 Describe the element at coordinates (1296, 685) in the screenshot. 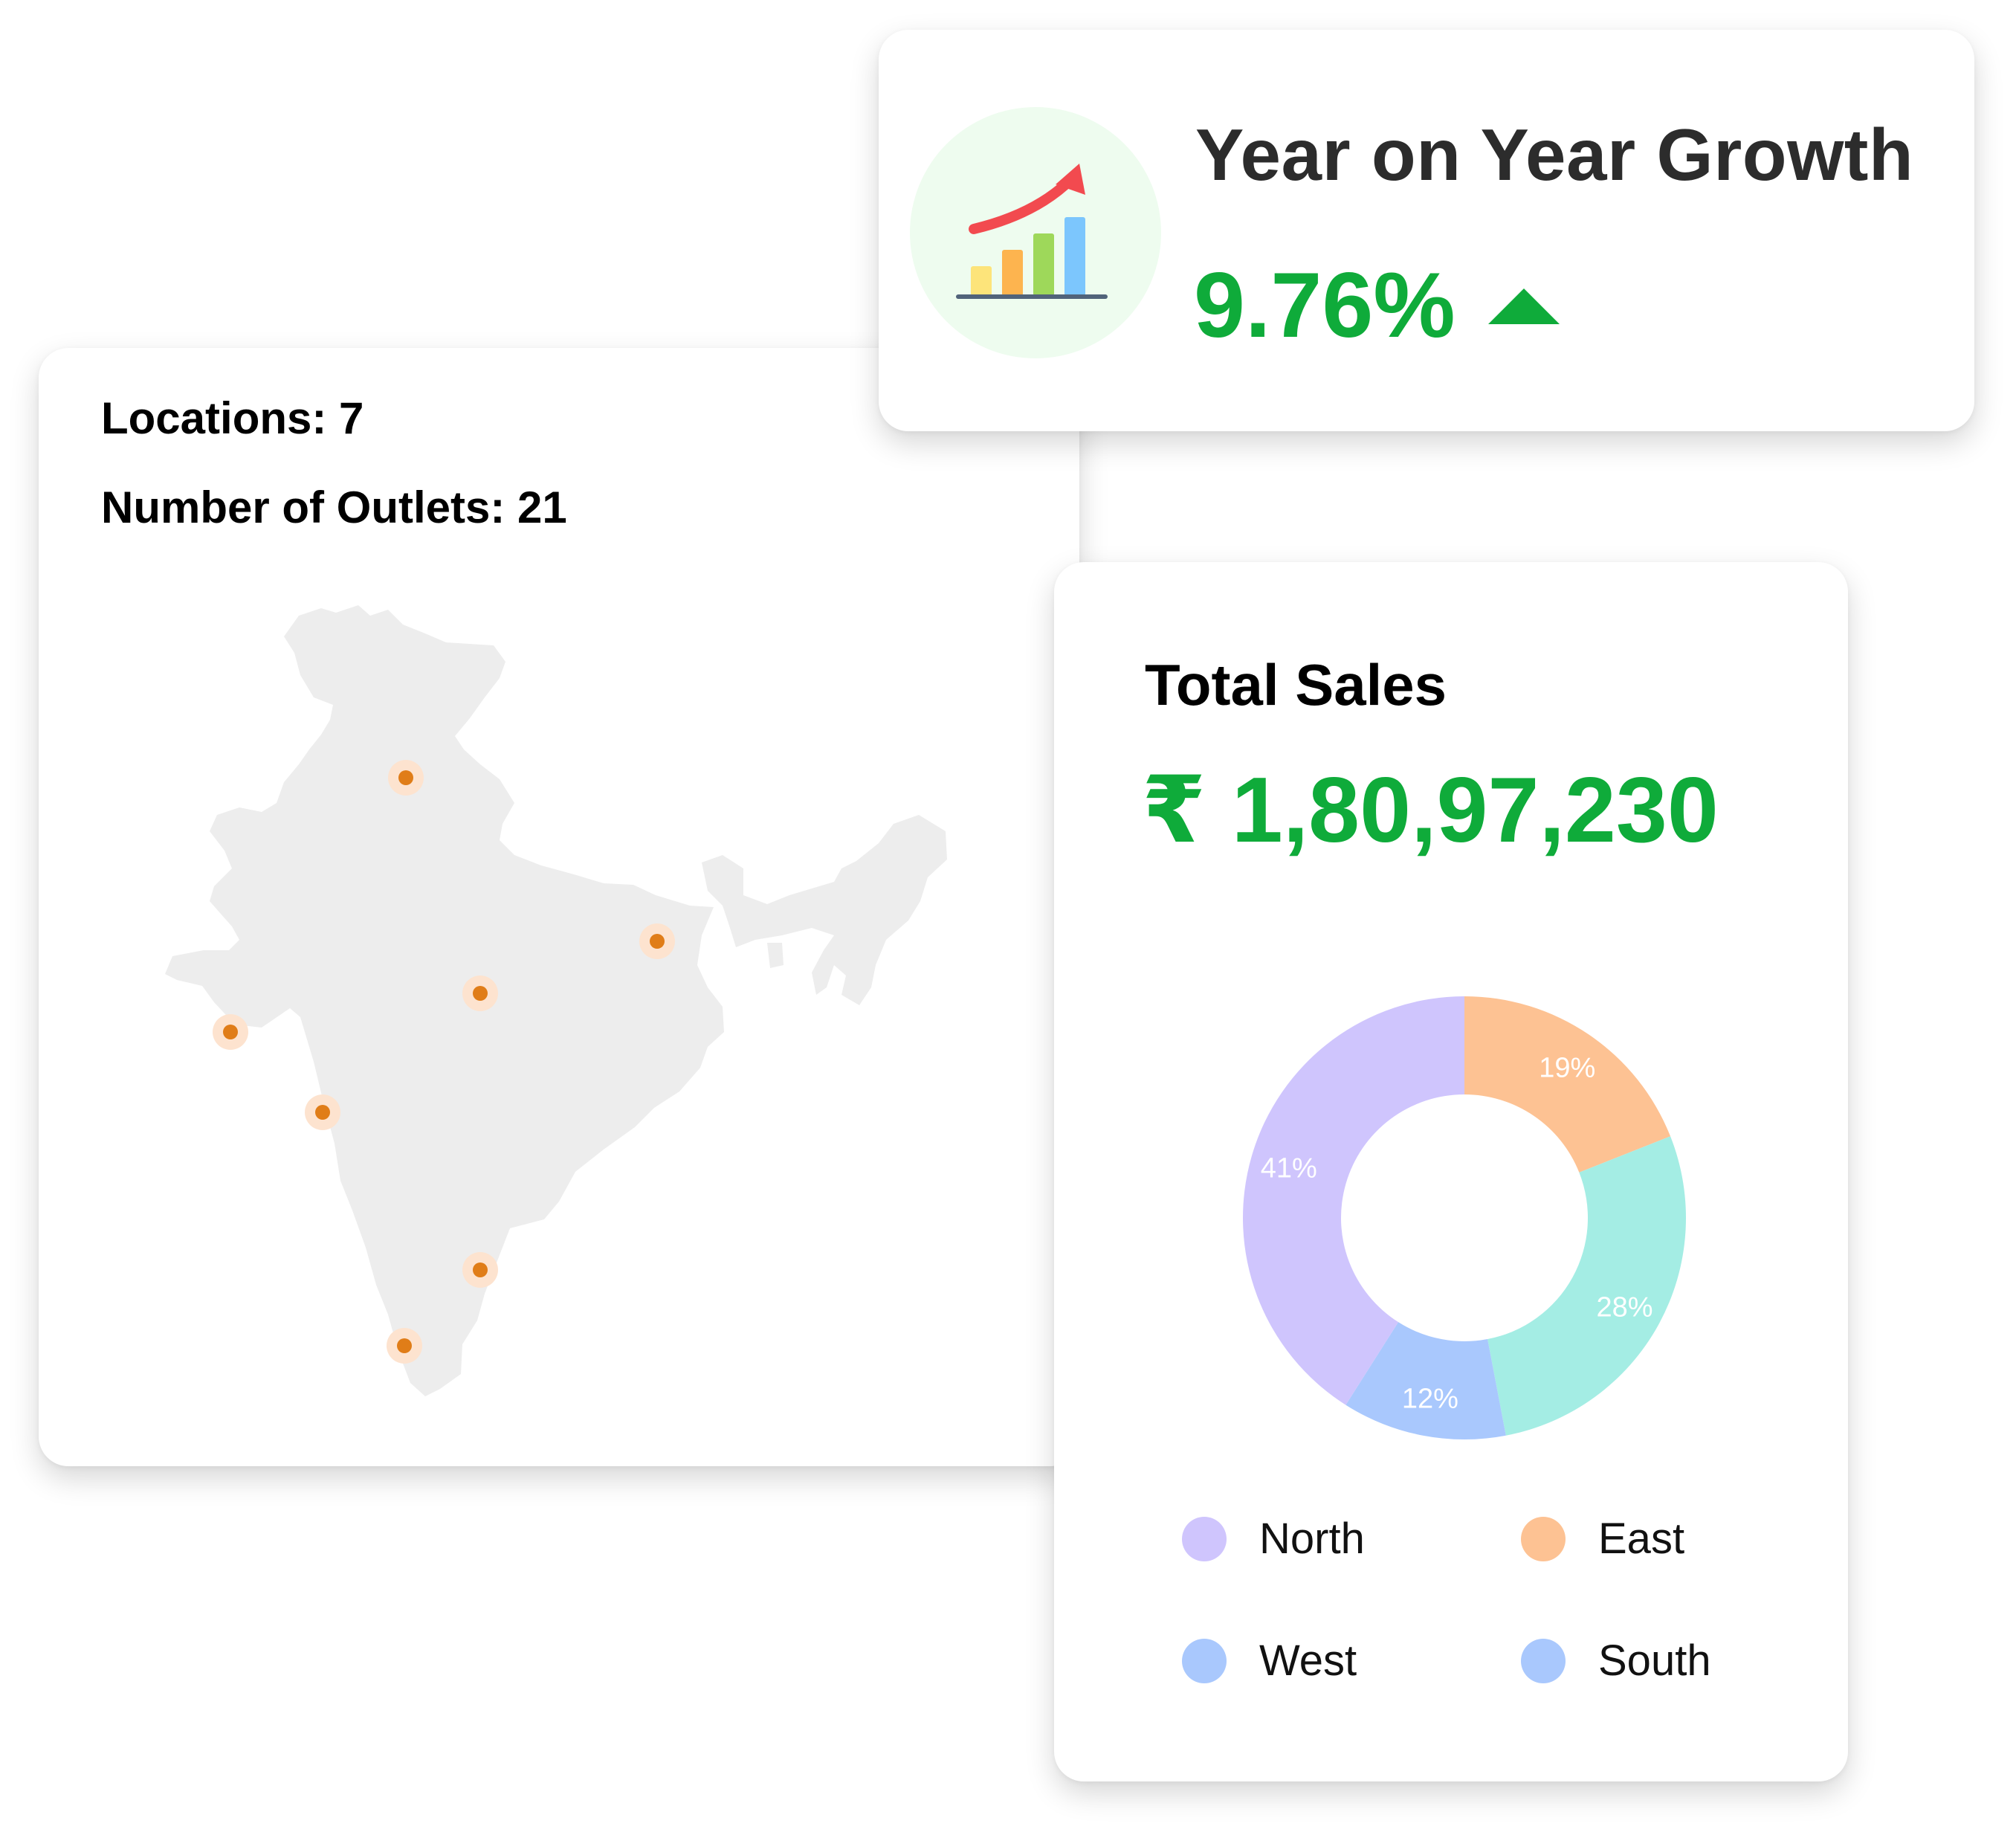

I see `sales-title: Total Sales` at that location.